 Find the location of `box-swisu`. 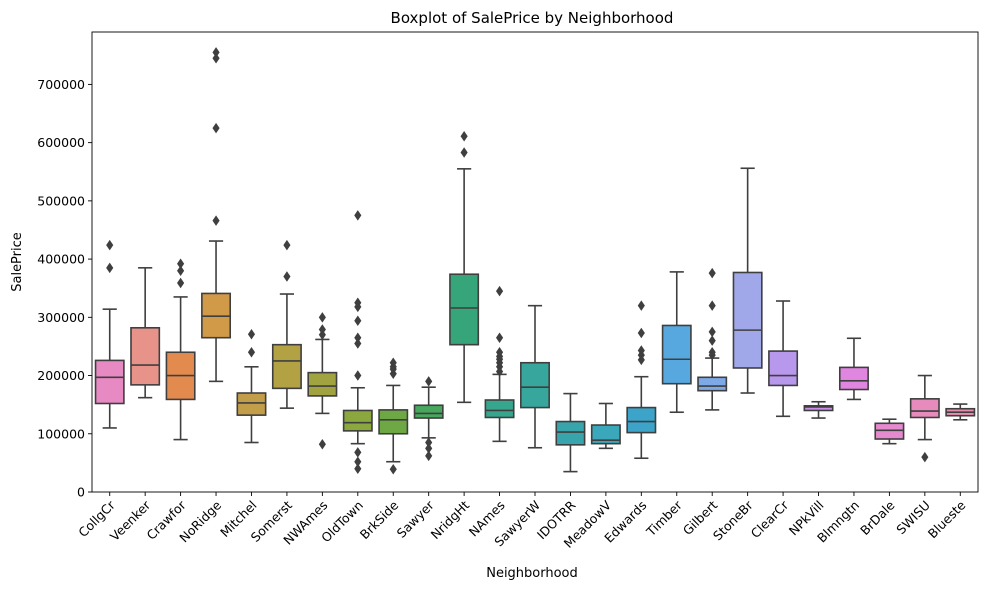

box-swisu is located at coordinates (924, 418).